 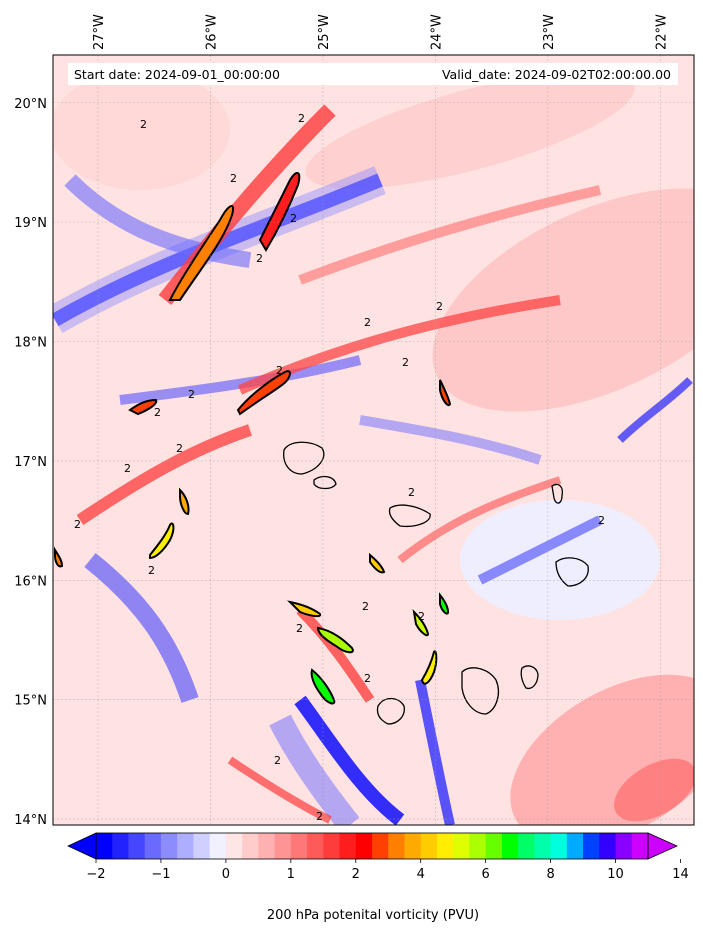 What do you see at coordinates (82, 846) in the screenshot?
I see `colorbar-under-extension` at bounding box center [82, 846].